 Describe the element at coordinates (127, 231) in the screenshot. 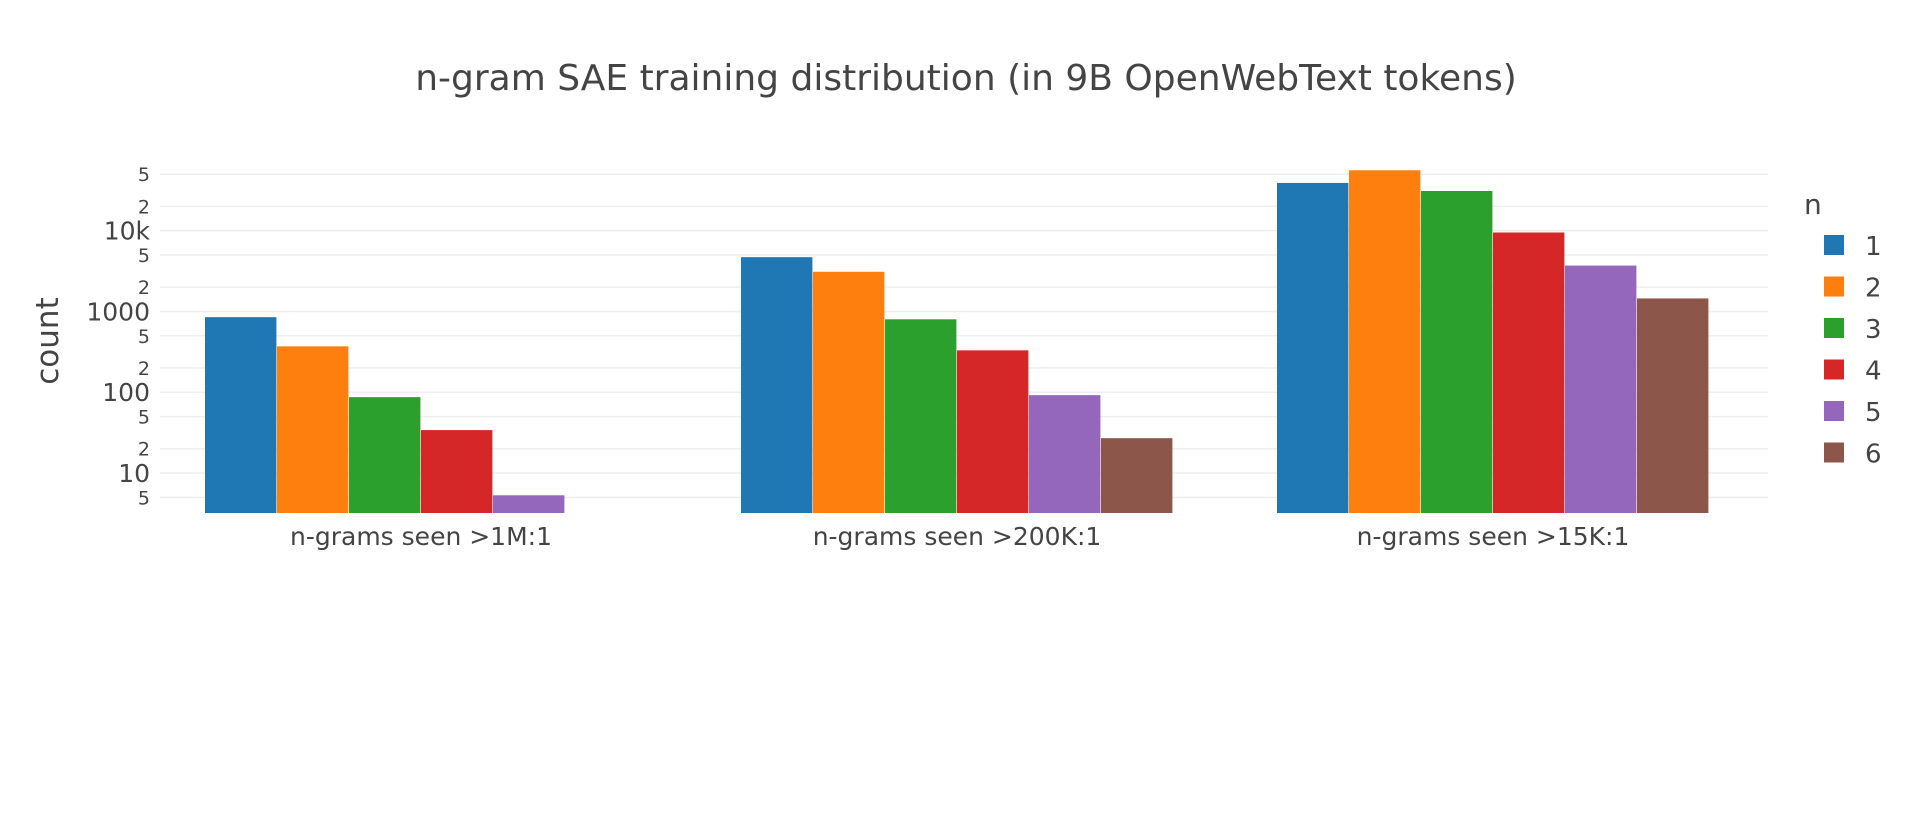

I see `y-major-tick-label: 10k` at that location.